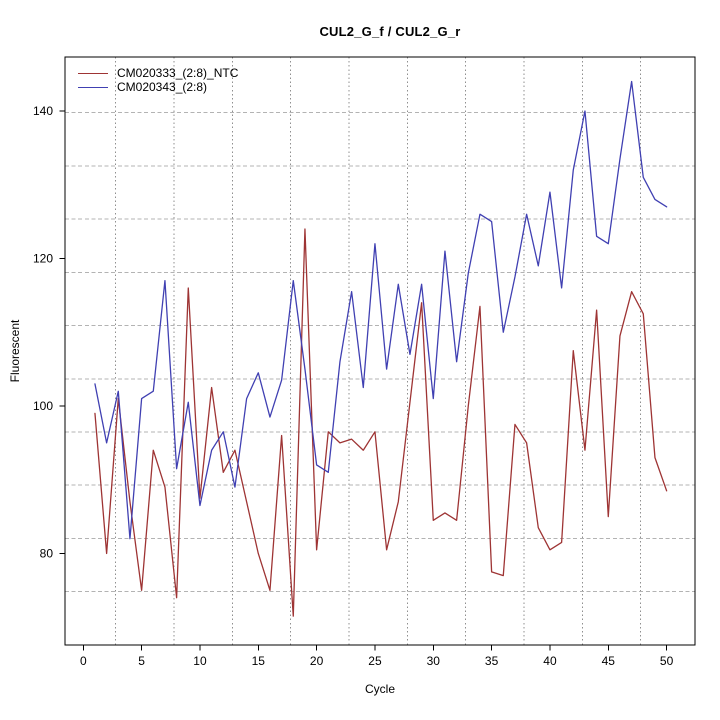 The height and width of the screenshot is (720, 720). I want to click on x-tick-label: 50, so click(667, 661).